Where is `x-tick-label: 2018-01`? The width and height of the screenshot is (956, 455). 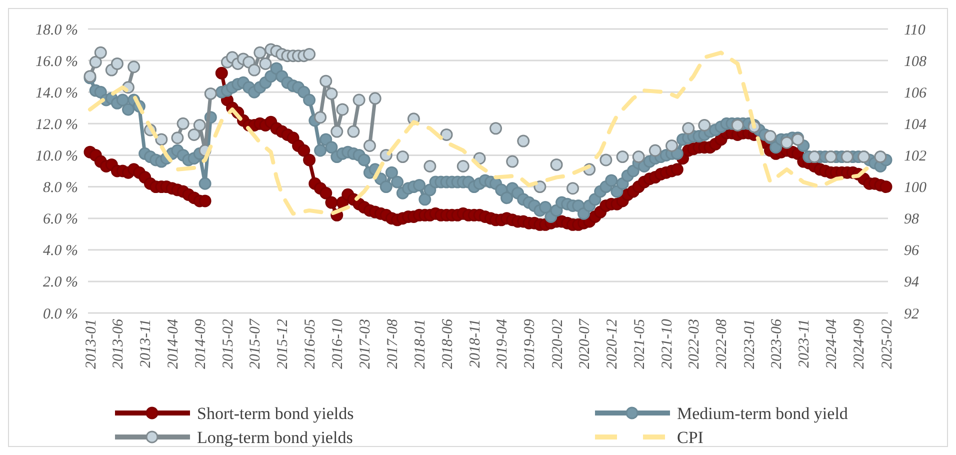 x-tick-label: 2018-01 is located at coordinates (420, 344).